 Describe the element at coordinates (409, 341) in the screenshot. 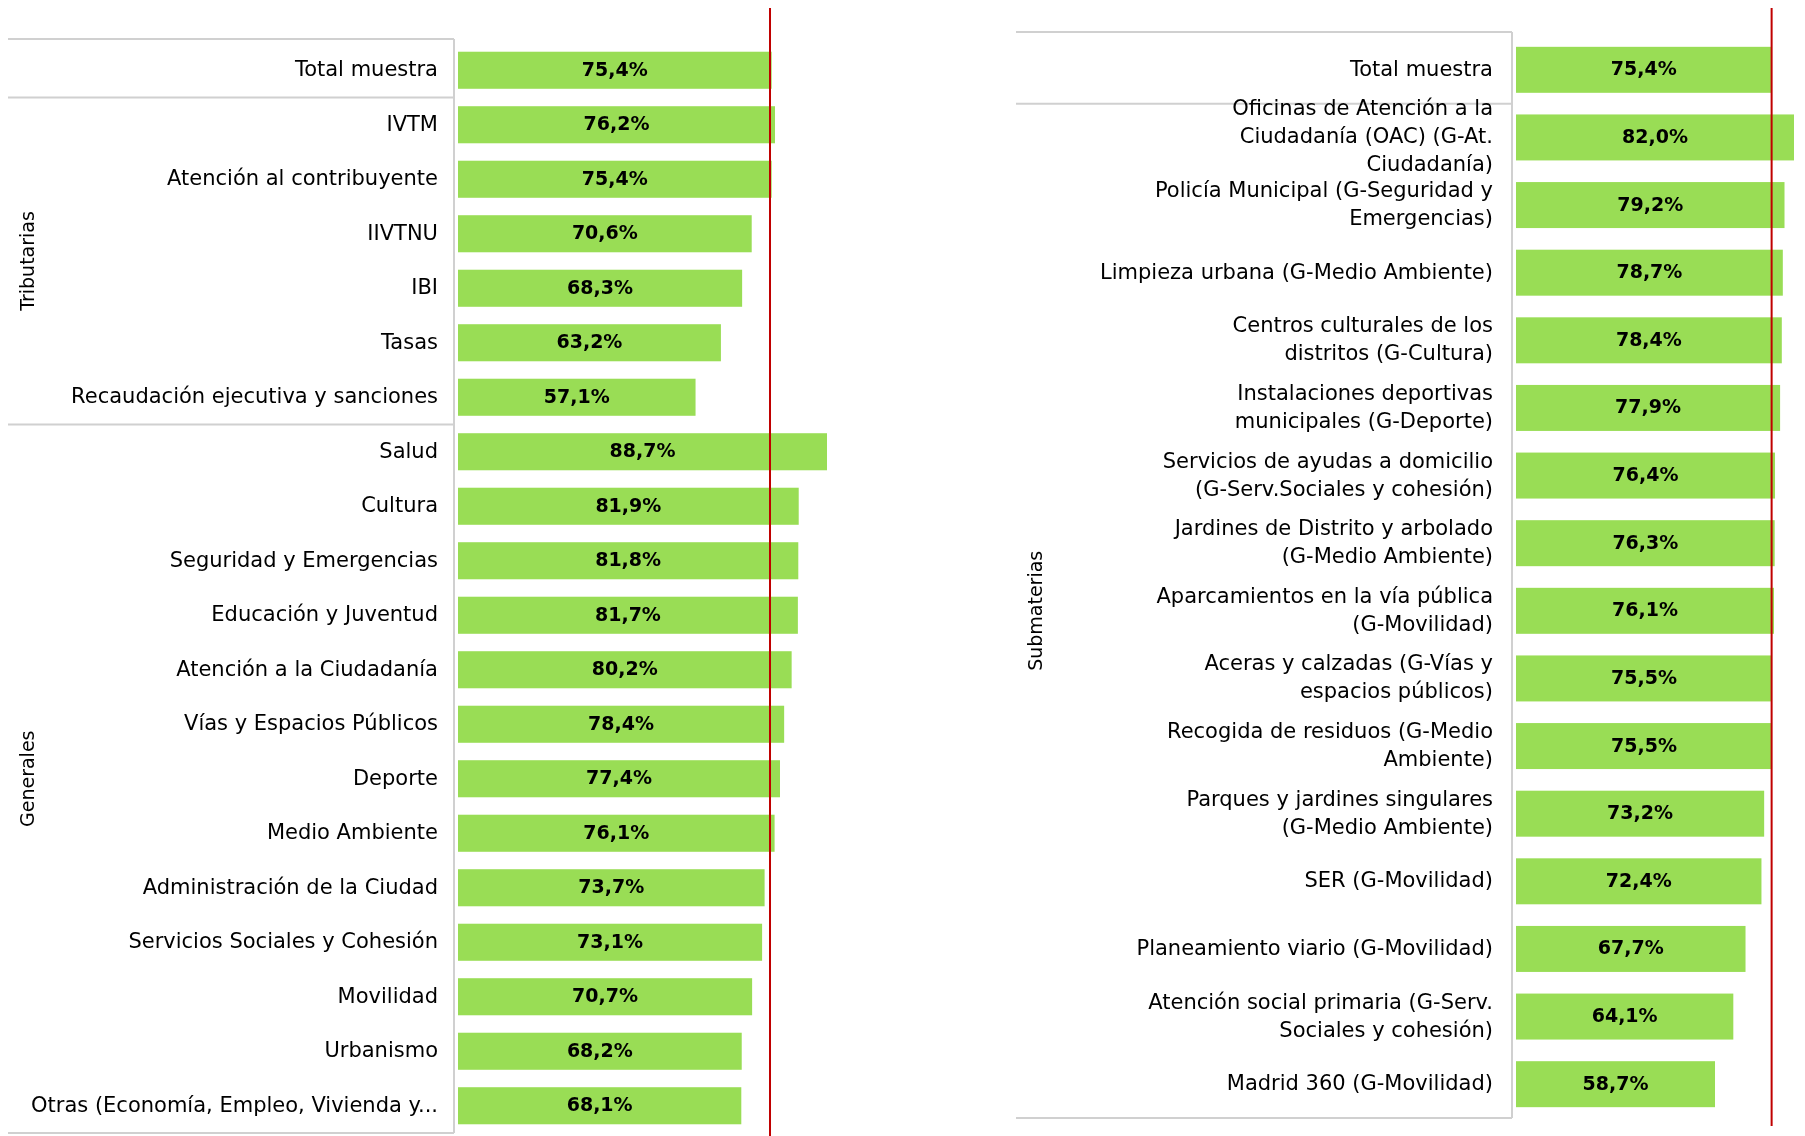

I see `y-tick-label: Tasas` at that location.